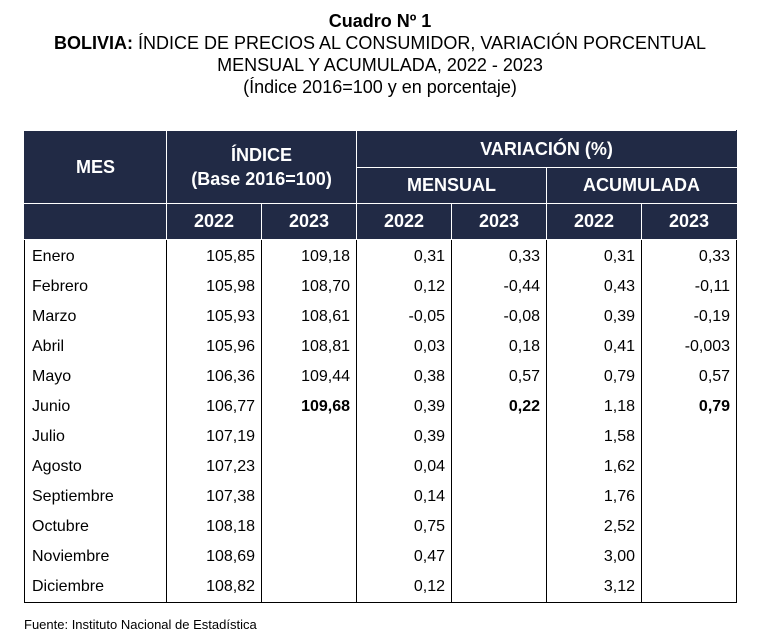 This screenshot has height=643, width=760. What do you see at coordinates (381, 557) in the screenshot?
I see `table-row: Noviembre 108,69 0,47 3,00` at bounding box center [381, 557].